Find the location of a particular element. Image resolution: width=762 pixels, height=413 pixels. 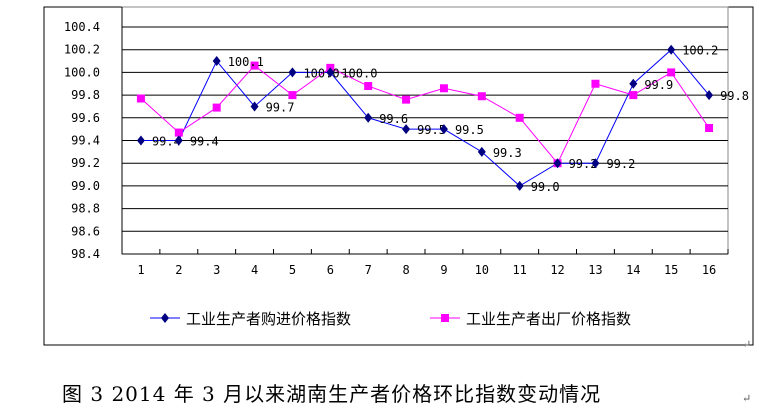

data-label: 100.2 is located at coordinates (700, 51).